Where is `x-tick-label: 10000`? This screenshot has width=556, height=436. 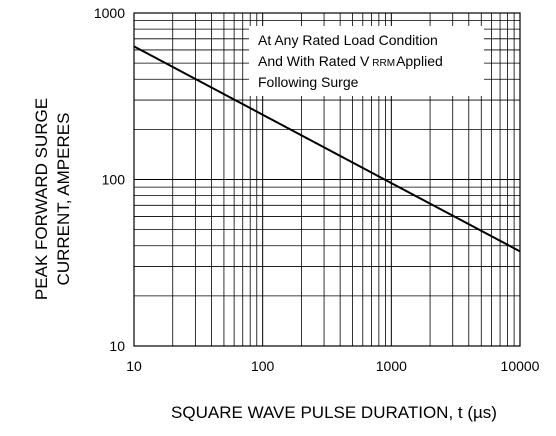 x-tick-label: 10000 is located at coordinates (520, 366).